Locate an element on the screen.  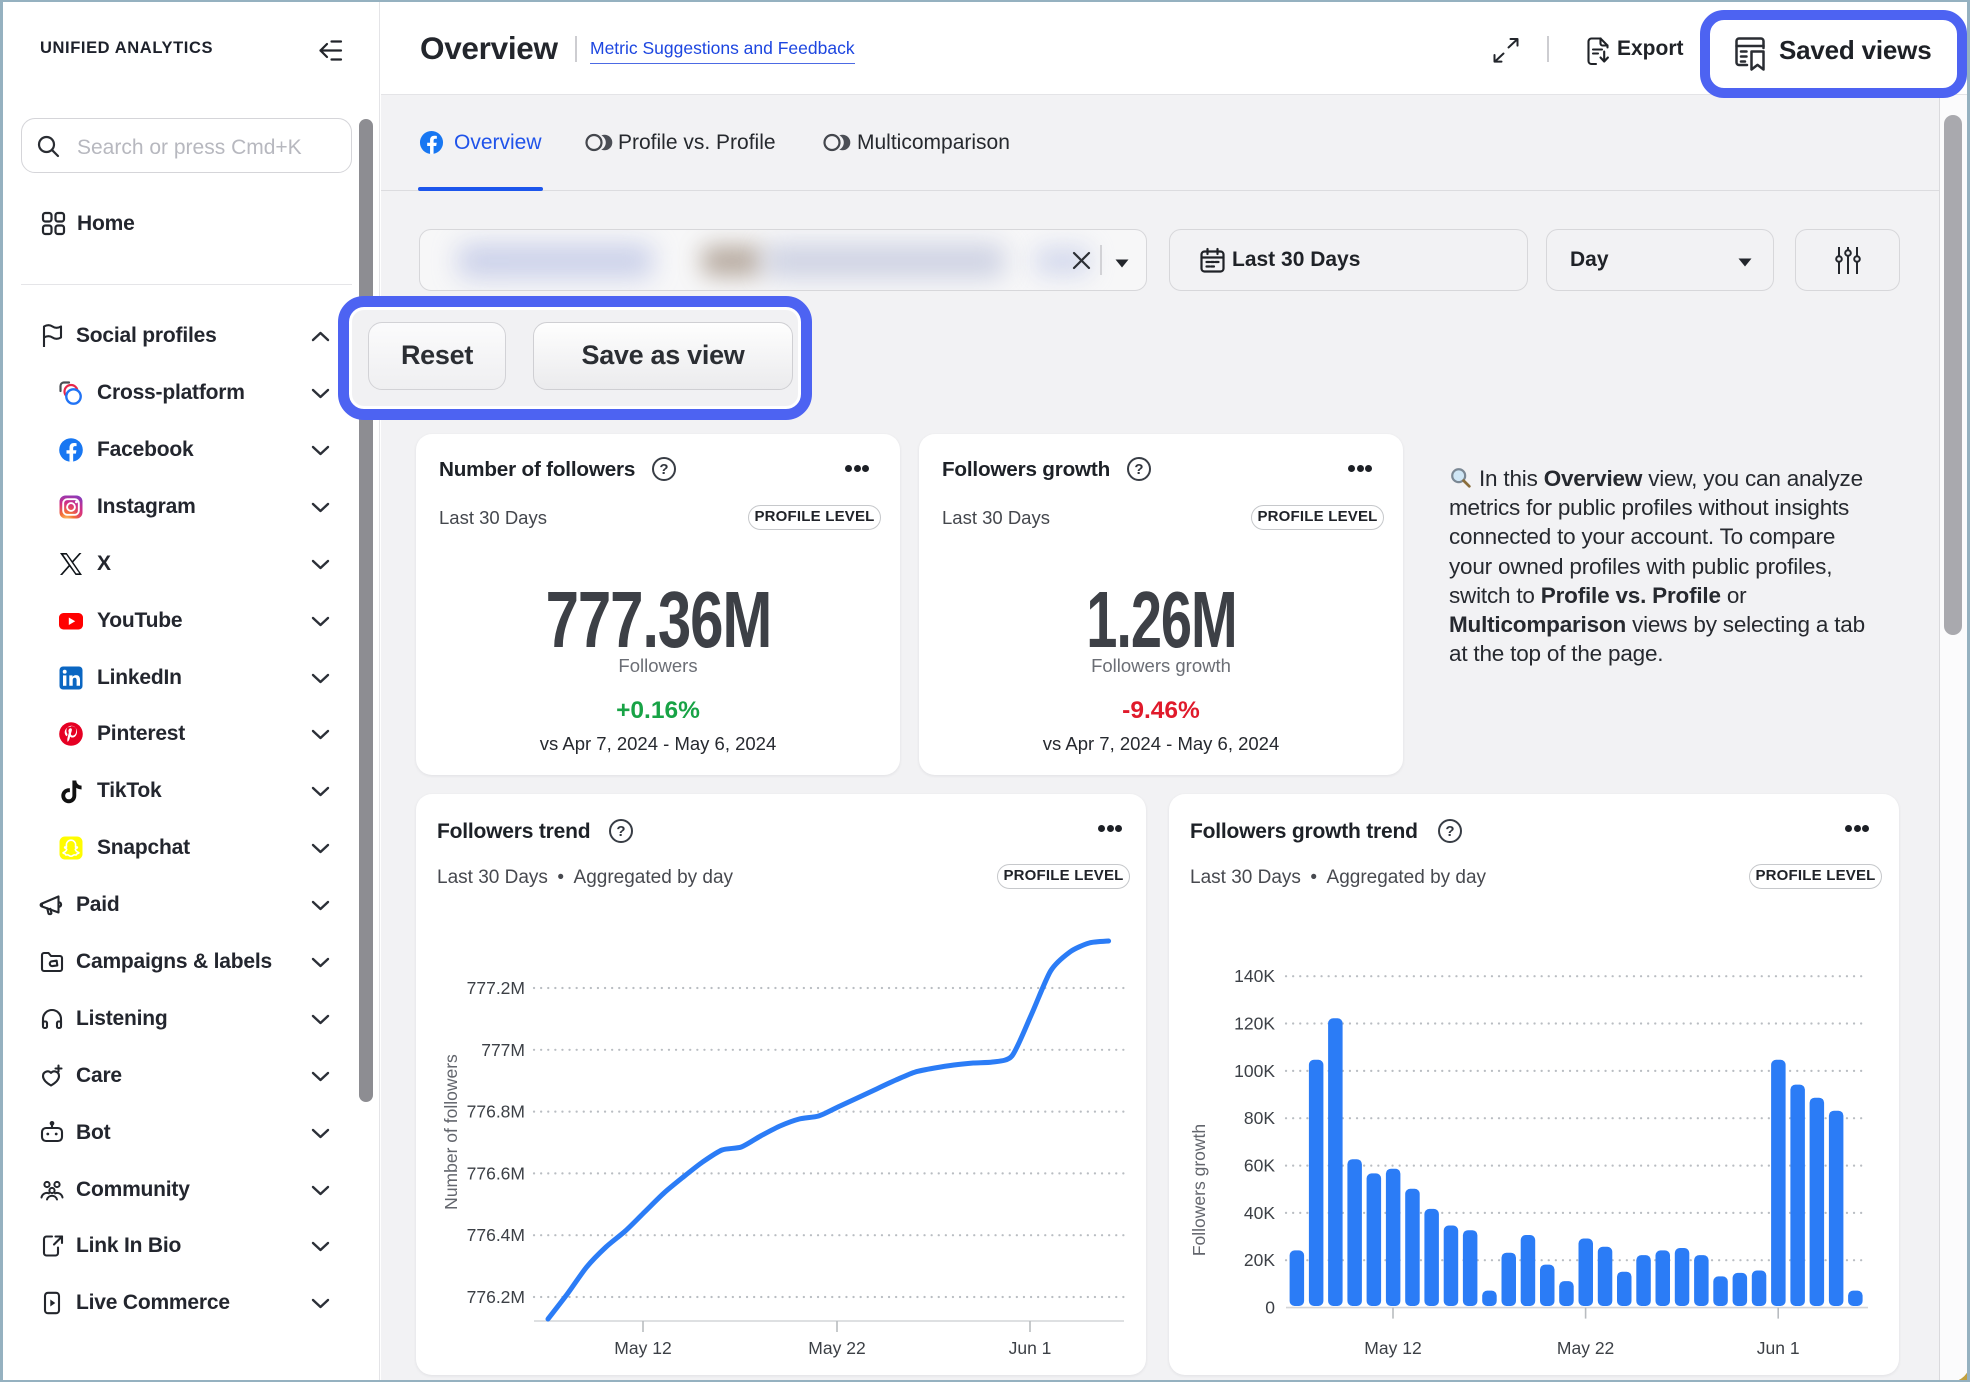
svg-text: 776.6M is located at coordinates (496, 1173).